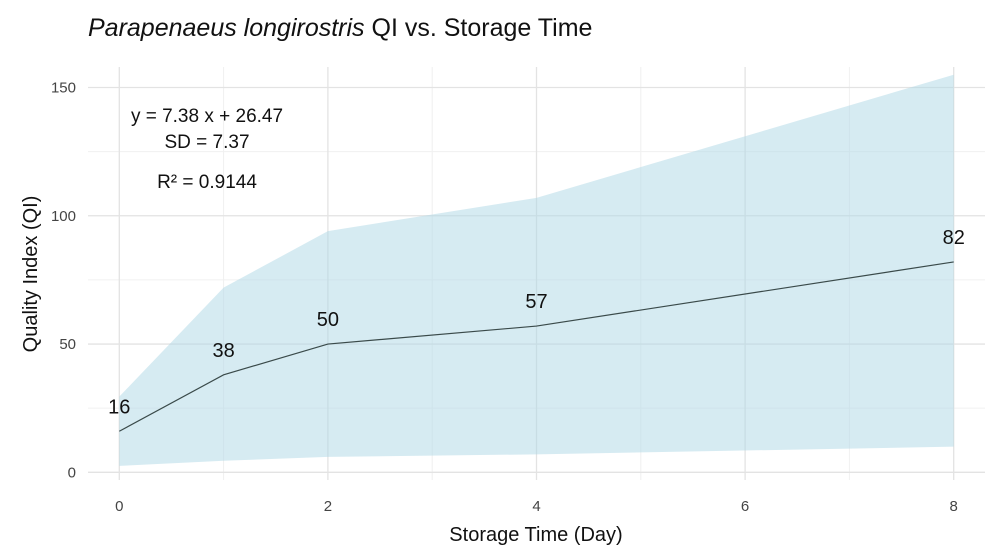 The image size is (1000, 556). Describe the element at coordinates (72, 472) in the screenshot. I see `y-tick-label: 0` at that location.